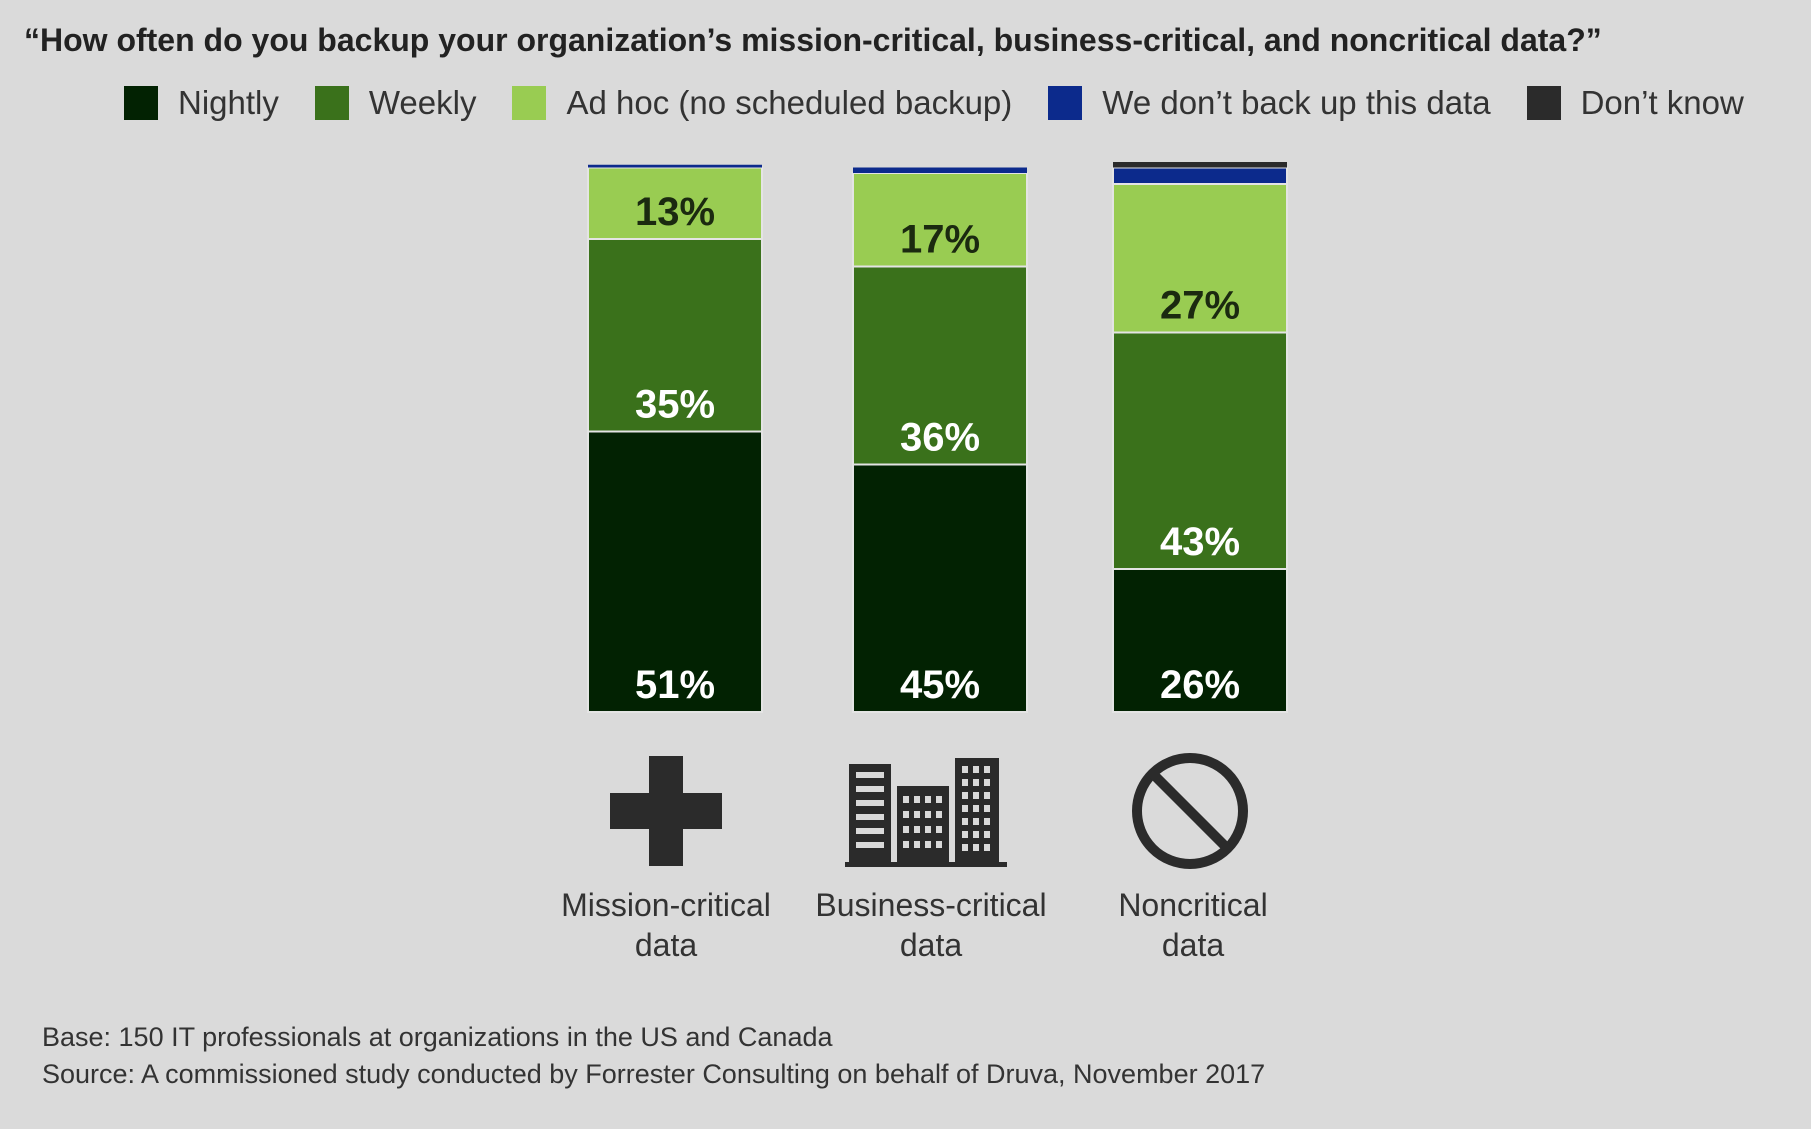 The image size is (1811, 1129). What do you see at coordinates (675, 405) in the screenshot?
I see `bar-value-label: 35%` at bounding box center [675, 405].